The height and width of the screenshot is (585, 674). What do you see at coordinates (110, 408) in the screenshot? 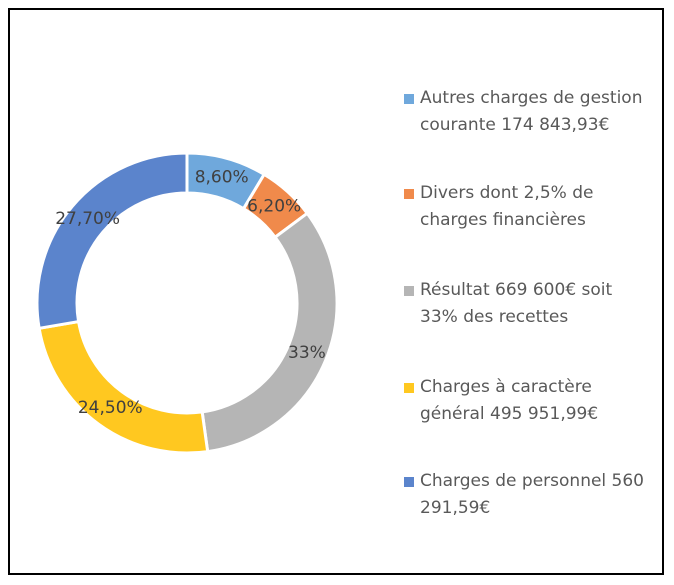
I see `data-label: 24,50%` at bounding box center [110, 408].